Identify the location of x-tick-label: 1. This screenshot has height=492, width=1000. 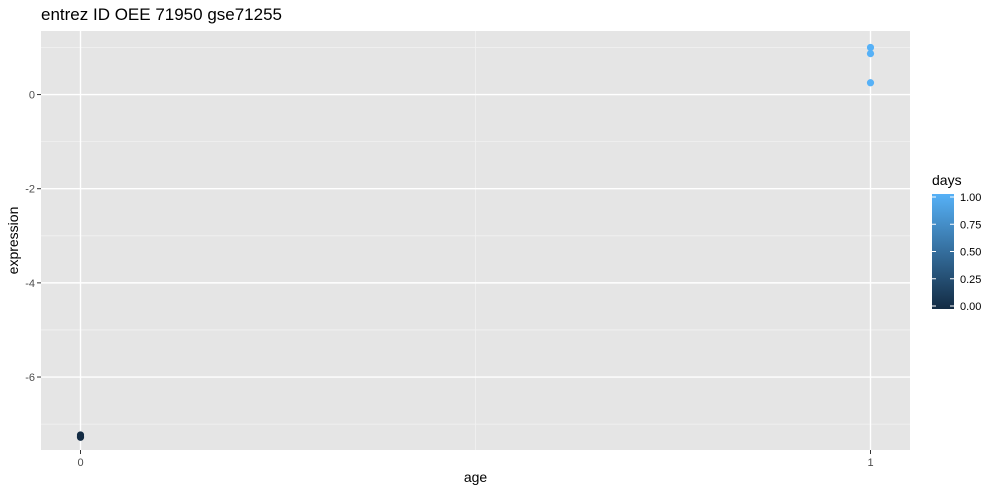
(870, 463).